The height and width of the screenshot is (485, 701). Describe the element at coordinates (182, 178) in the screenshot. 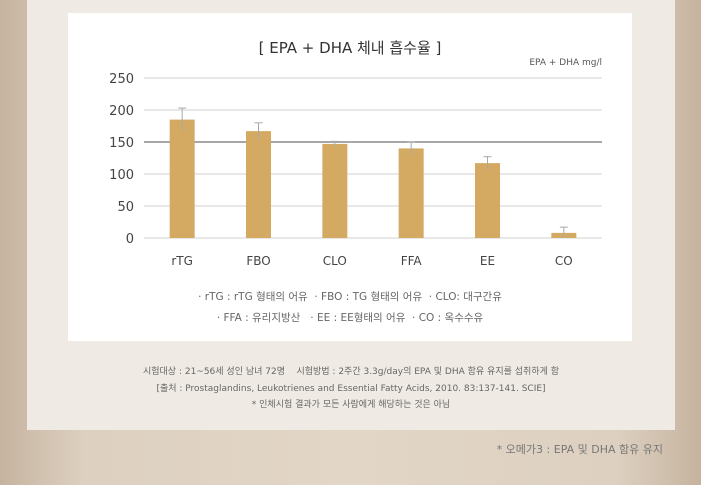

I see `bar-rTG` at that location.